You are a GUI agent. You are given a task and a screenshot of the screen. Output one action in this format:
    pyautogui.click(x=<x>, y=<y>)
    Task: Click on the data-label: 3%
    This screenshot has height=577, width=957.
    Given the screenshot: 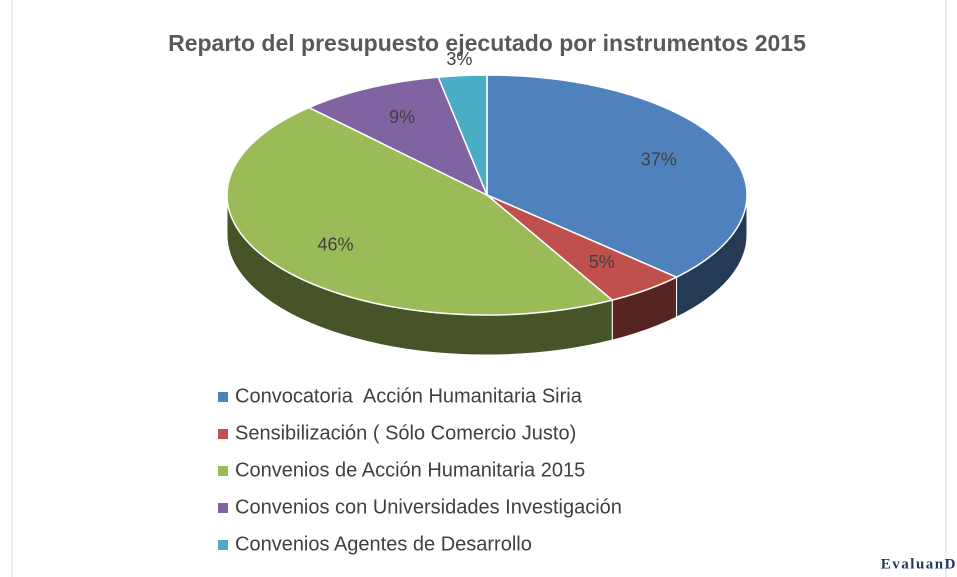 What is the action you would take?
    pyautogui.click(x=459, y=59)
    